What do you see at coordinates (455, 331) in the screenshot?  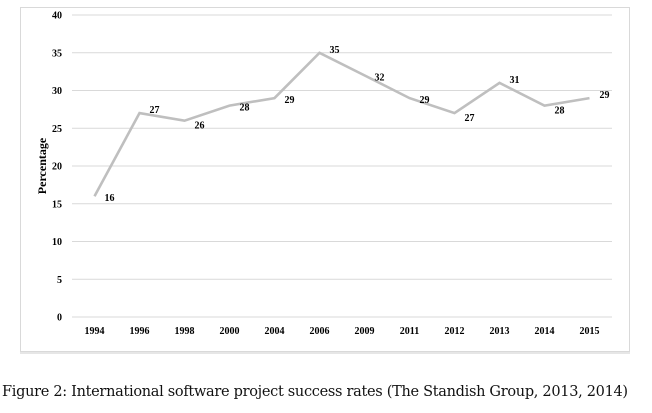 I see `x-tick-label: 2012` at bounding box center [455, 331].